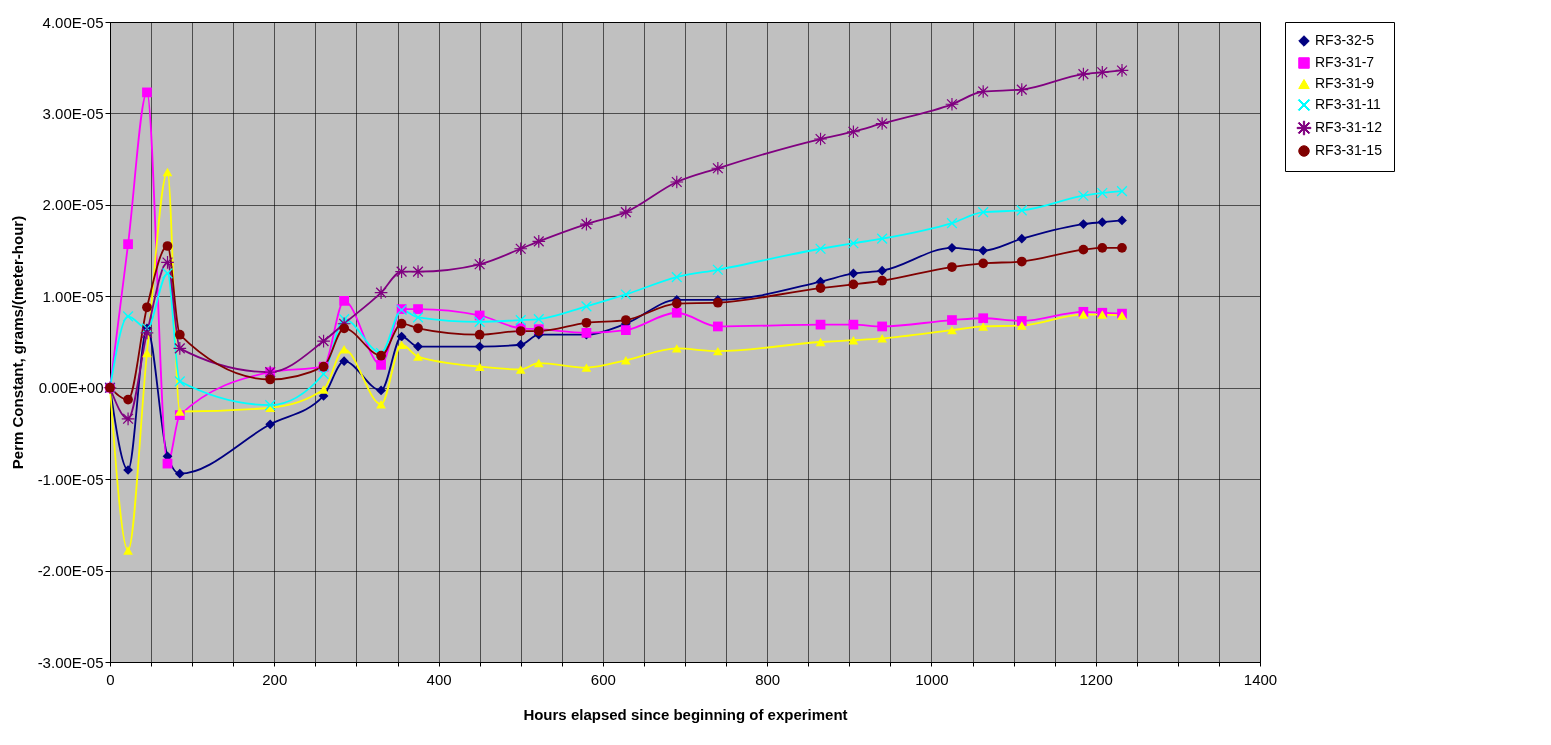 This screenshot has height=745, width=1551. What do you see at coordinates (768, 679) in the screenshot?
I see `x-tick-label: 800` at bounding box center [768, 679].